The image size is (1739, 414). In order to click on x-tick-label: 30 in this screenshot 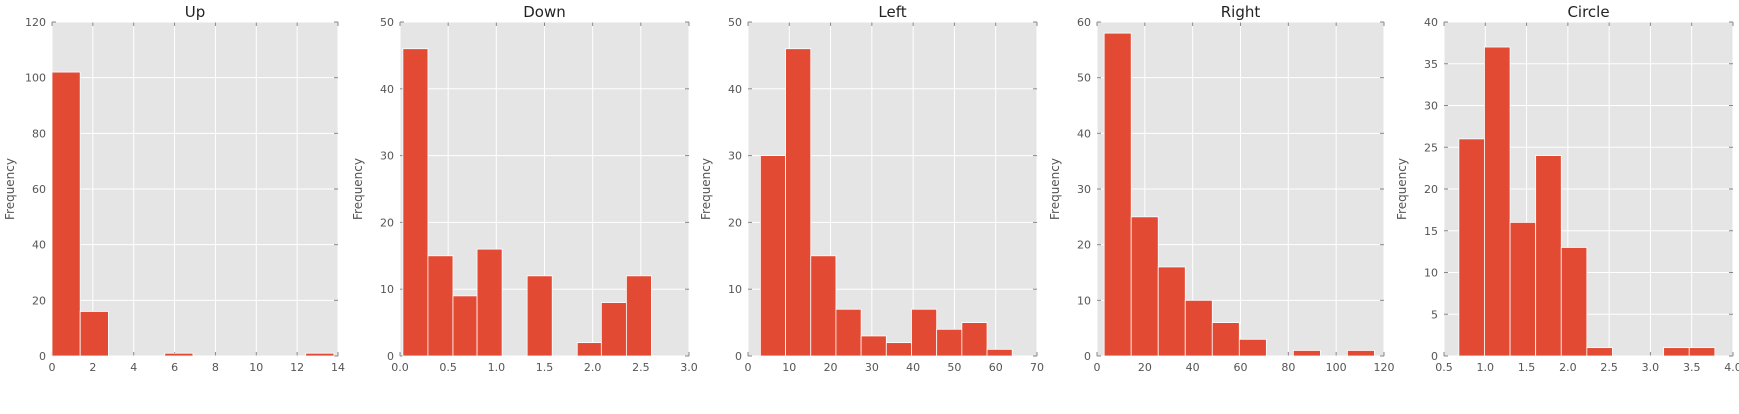, I will do `click(872, 367)`.